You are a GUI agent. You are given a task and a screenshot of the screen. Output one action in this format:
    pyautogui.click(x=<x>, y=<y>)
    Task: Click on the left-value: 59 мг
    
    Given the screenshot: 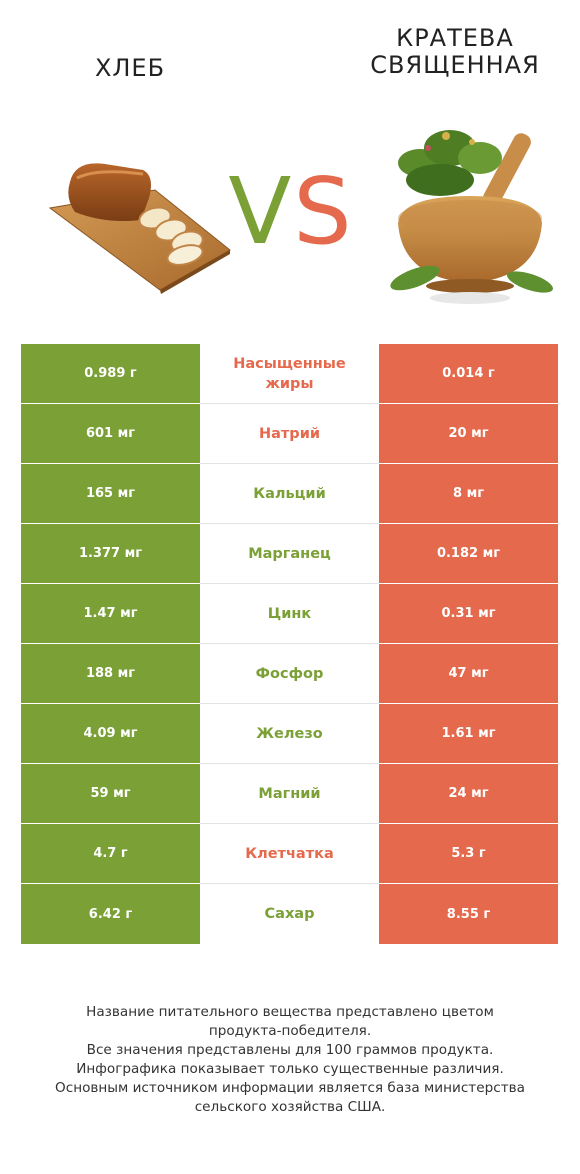 What is the action you would take?
    pyautogui.click(x=110, y=794)
    